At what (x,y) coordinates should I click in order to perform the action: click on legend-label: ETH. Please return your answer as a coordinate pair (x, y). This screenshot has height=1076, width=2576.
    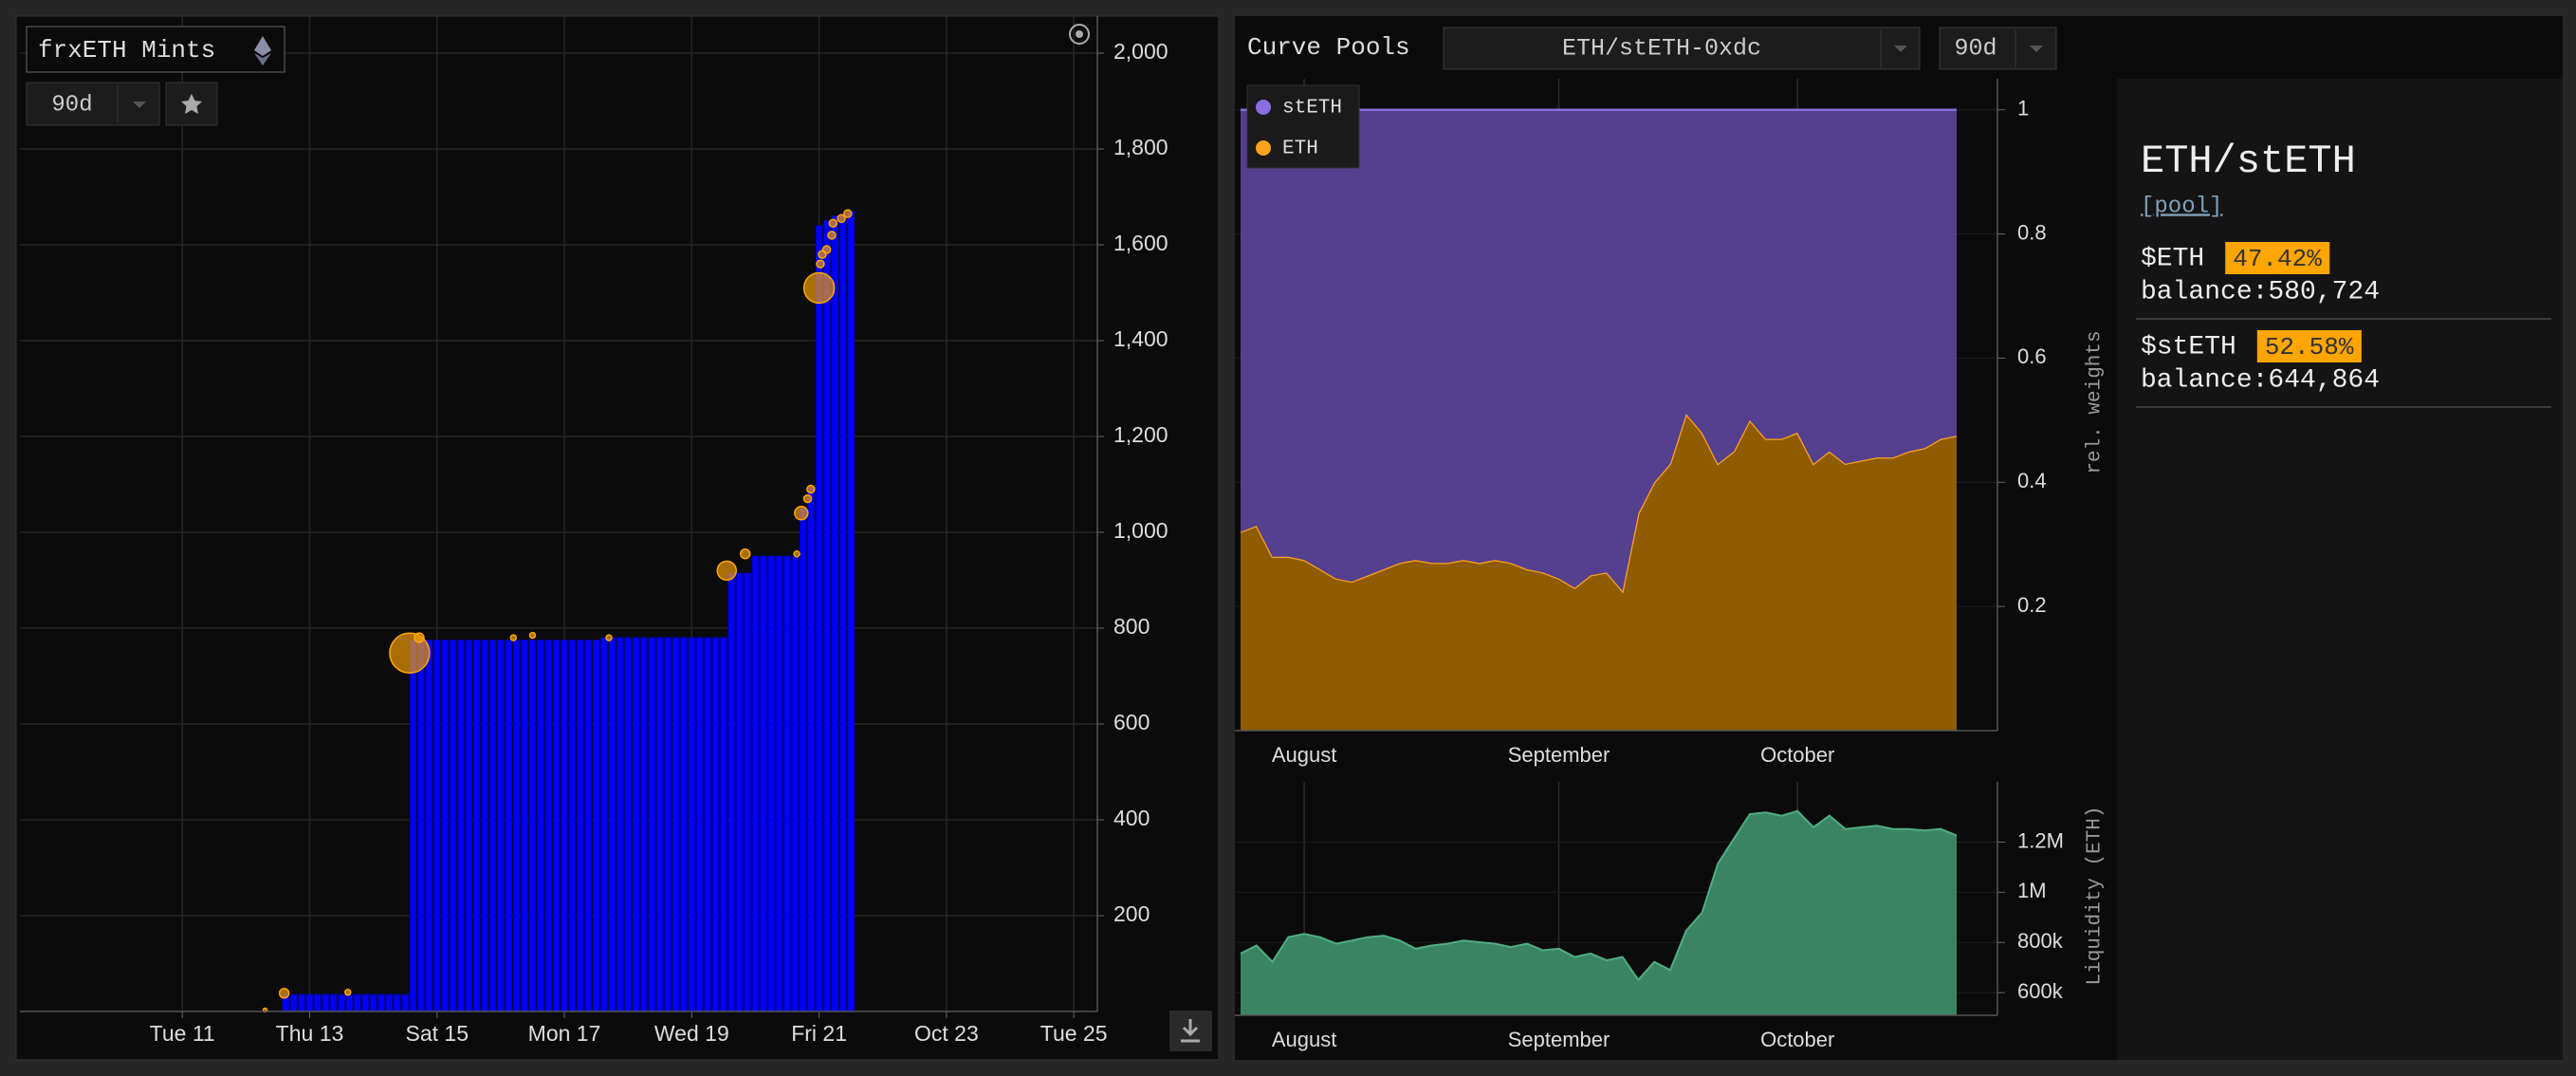
    Looking at the image, I should click on (1300, 149).